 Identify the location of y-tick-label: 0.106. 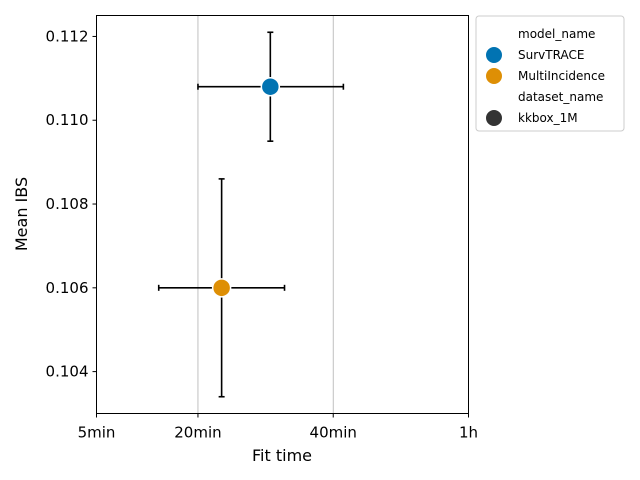
(67, 288).